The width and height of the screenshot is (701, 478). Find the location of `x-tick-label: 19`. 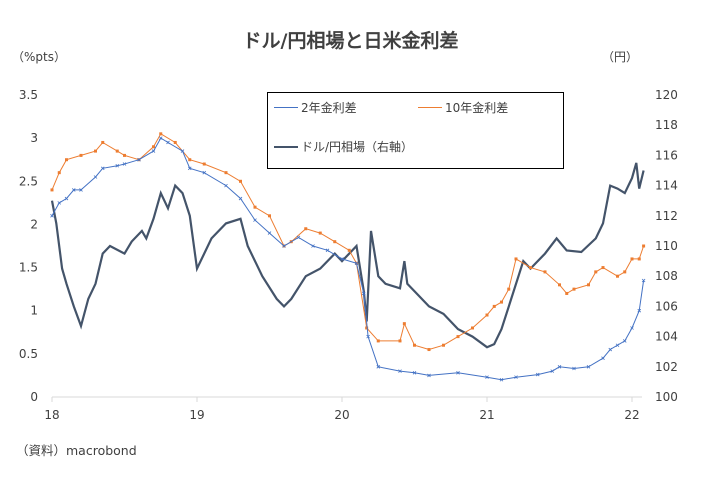

x-tick-label: 19 is located at coordinates (196, 415).